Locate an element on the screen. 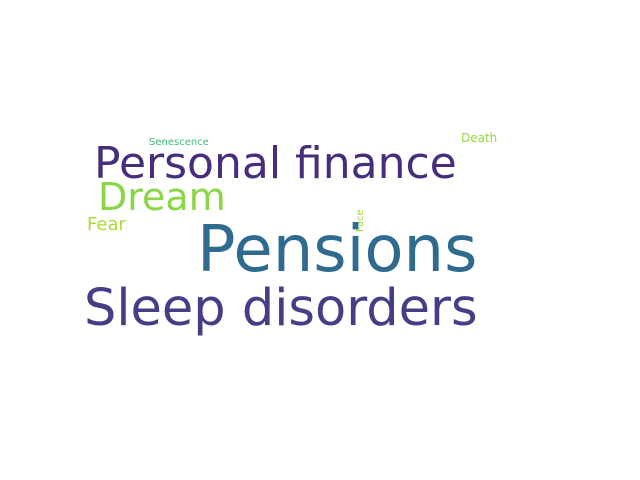 This screenshot has width=640, height=480. word-personal-finance: Personal finance is located at coordinates (275, 163).